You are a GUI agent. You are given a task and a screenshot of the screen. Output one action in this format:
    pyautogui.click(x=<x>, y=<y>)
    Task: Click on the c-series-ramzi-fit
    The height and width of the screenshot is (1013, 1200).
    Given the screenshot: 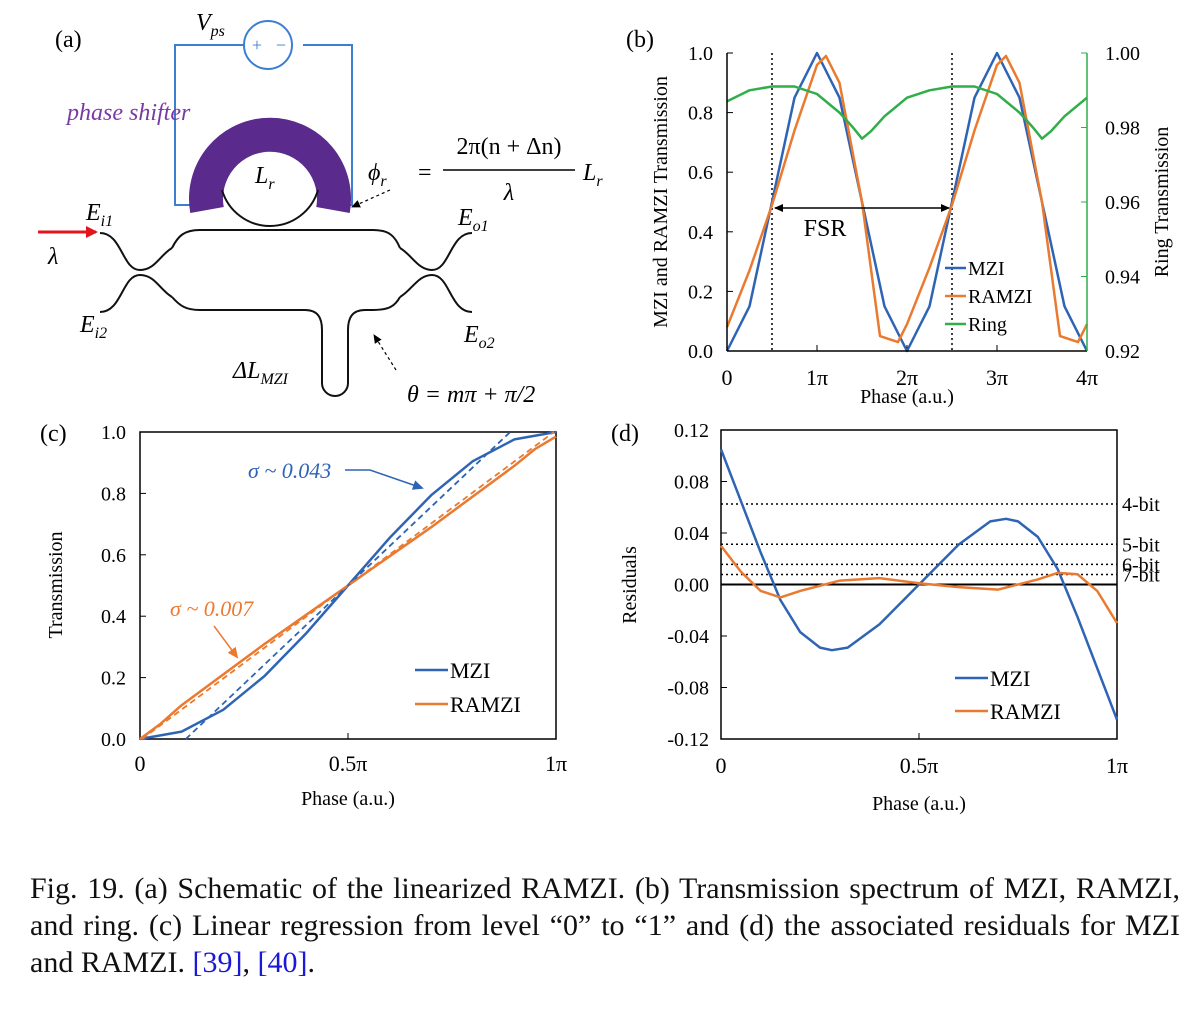 What is the action you would take?
    pyautogui.click(x=348, y=585)
    